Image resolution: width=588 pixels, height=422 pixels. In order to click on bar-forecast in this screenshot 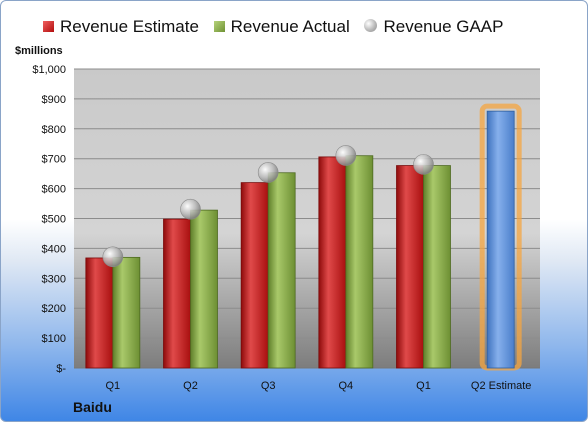, I will do `click(500, 239)`.